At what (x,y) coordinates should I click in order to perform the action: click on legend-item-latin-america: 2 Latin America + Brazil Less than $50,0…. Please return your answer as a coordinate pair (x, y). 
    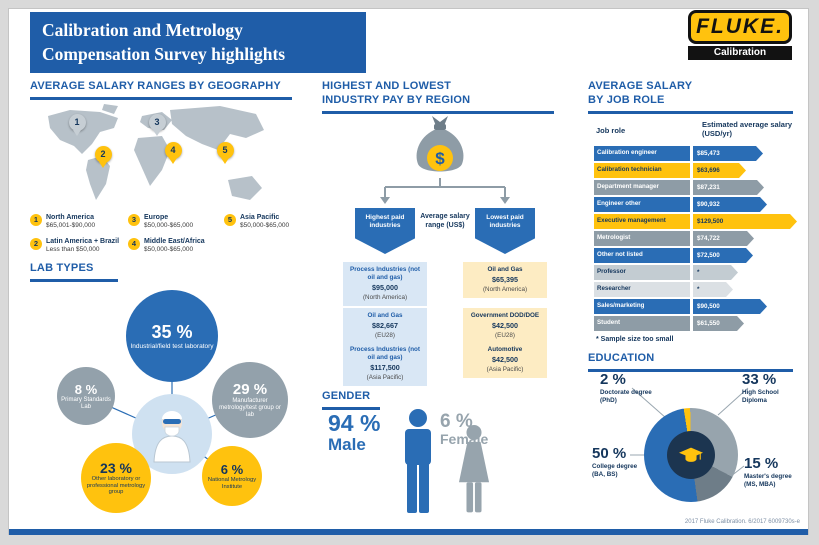
    Looking at the image, I should click on (77, 246).